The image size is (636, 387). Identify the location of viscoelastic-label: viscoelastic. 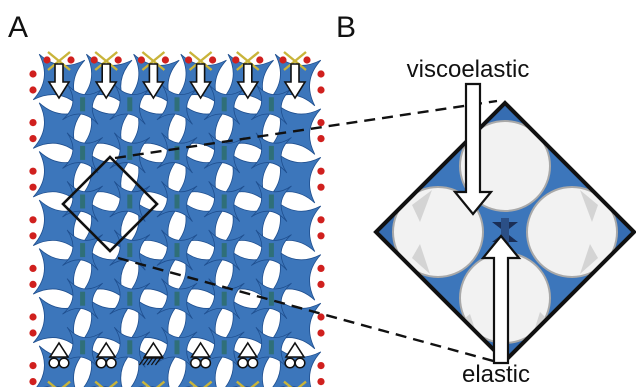
(468, 69).